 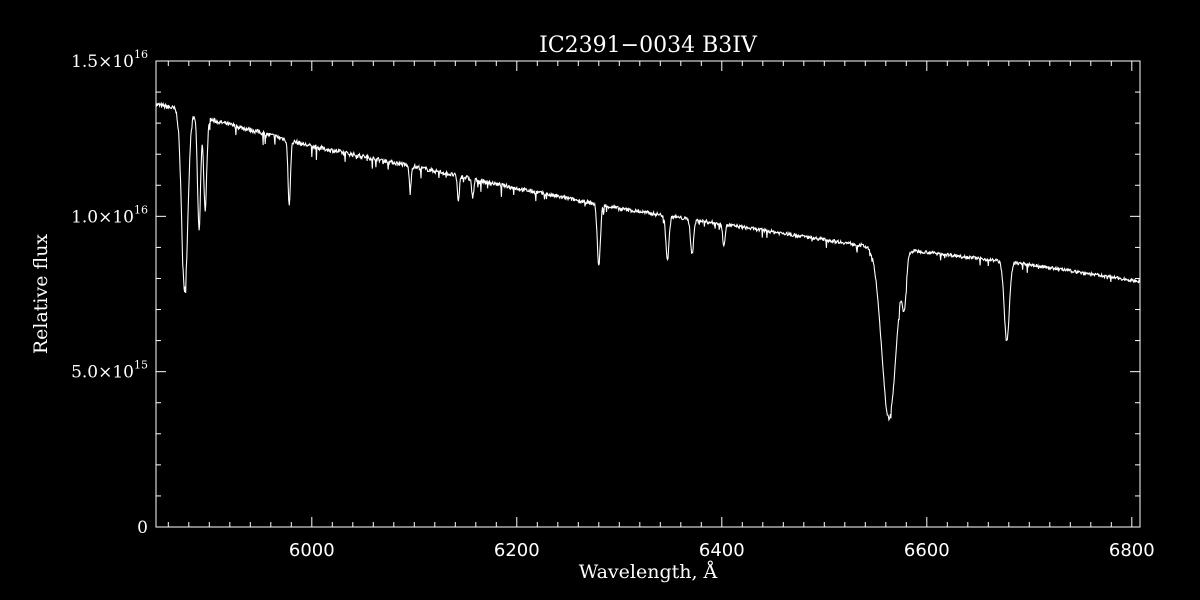 What do you see at coordinates (41, 294) in the screenshot?
I see `y-axis-label: Relative flux` at bounding box center [41, 294].